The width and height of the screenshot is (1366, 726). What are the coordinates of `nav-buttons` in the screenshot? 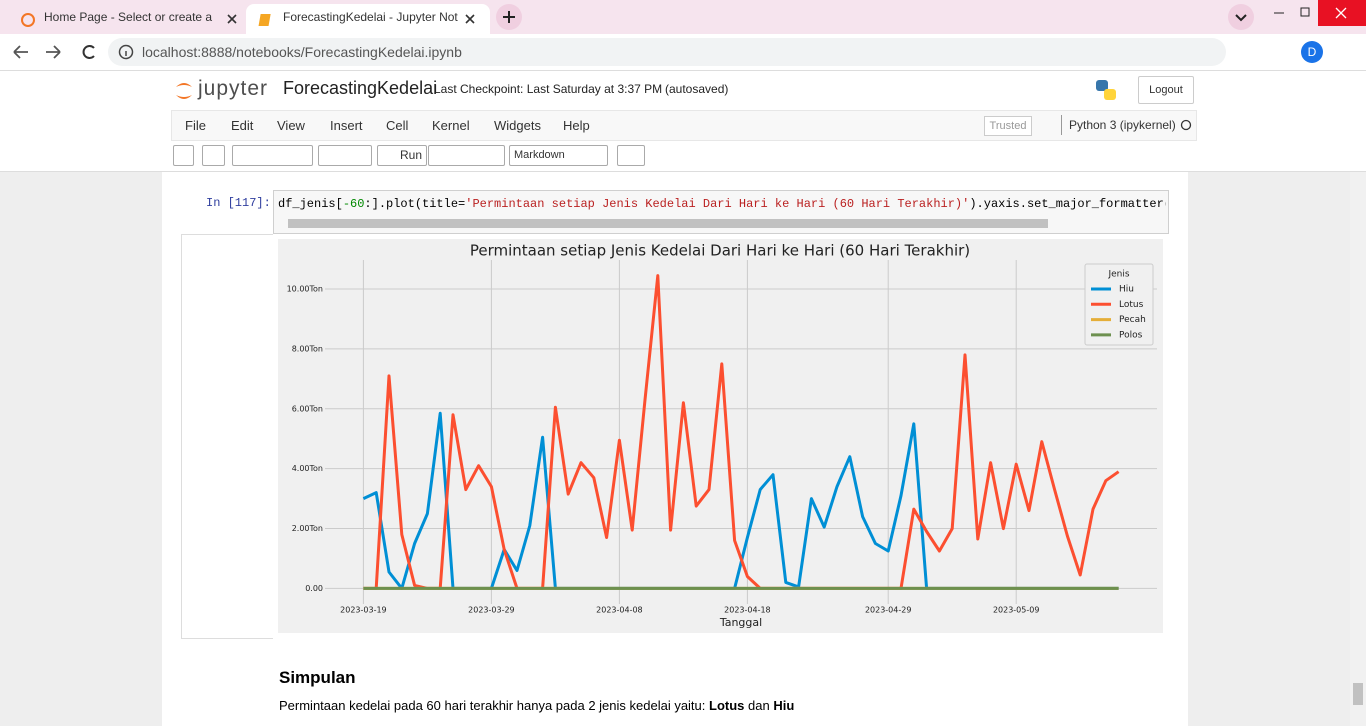 It's located at (55, 52).